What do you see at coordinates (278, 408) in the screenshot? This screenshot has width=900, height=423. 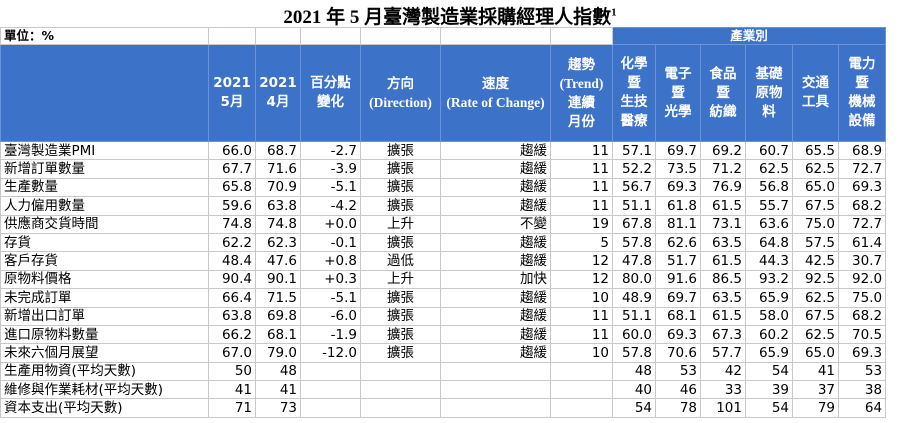 I see `cell: 73` at bounding box center [278, 408].